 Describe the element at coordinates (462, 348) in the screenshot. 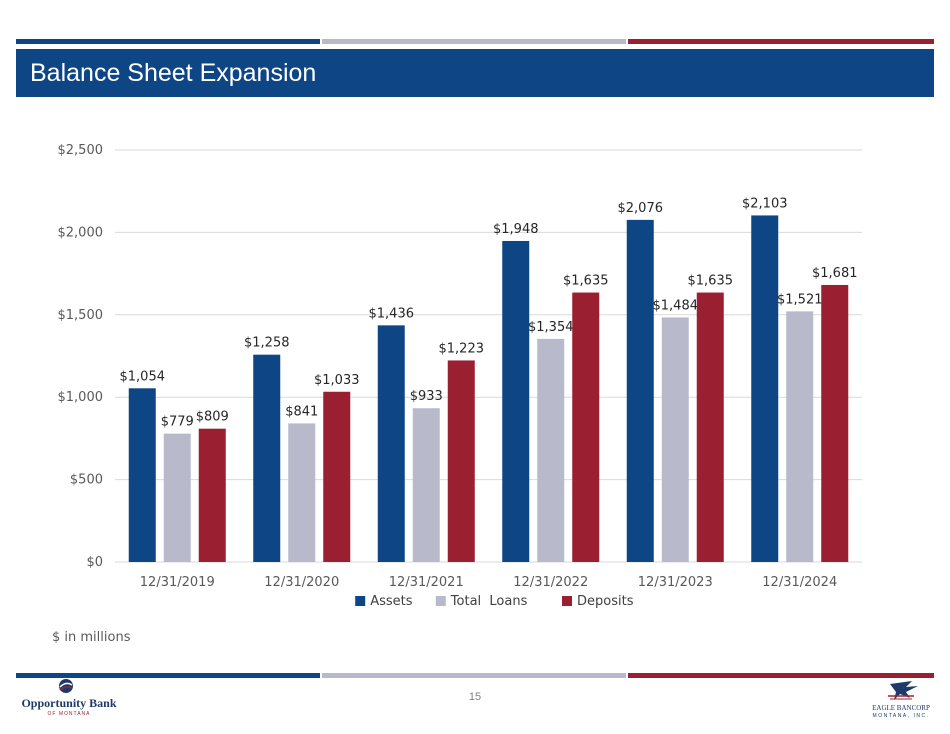

I see `data-label: $1,223` at that location.